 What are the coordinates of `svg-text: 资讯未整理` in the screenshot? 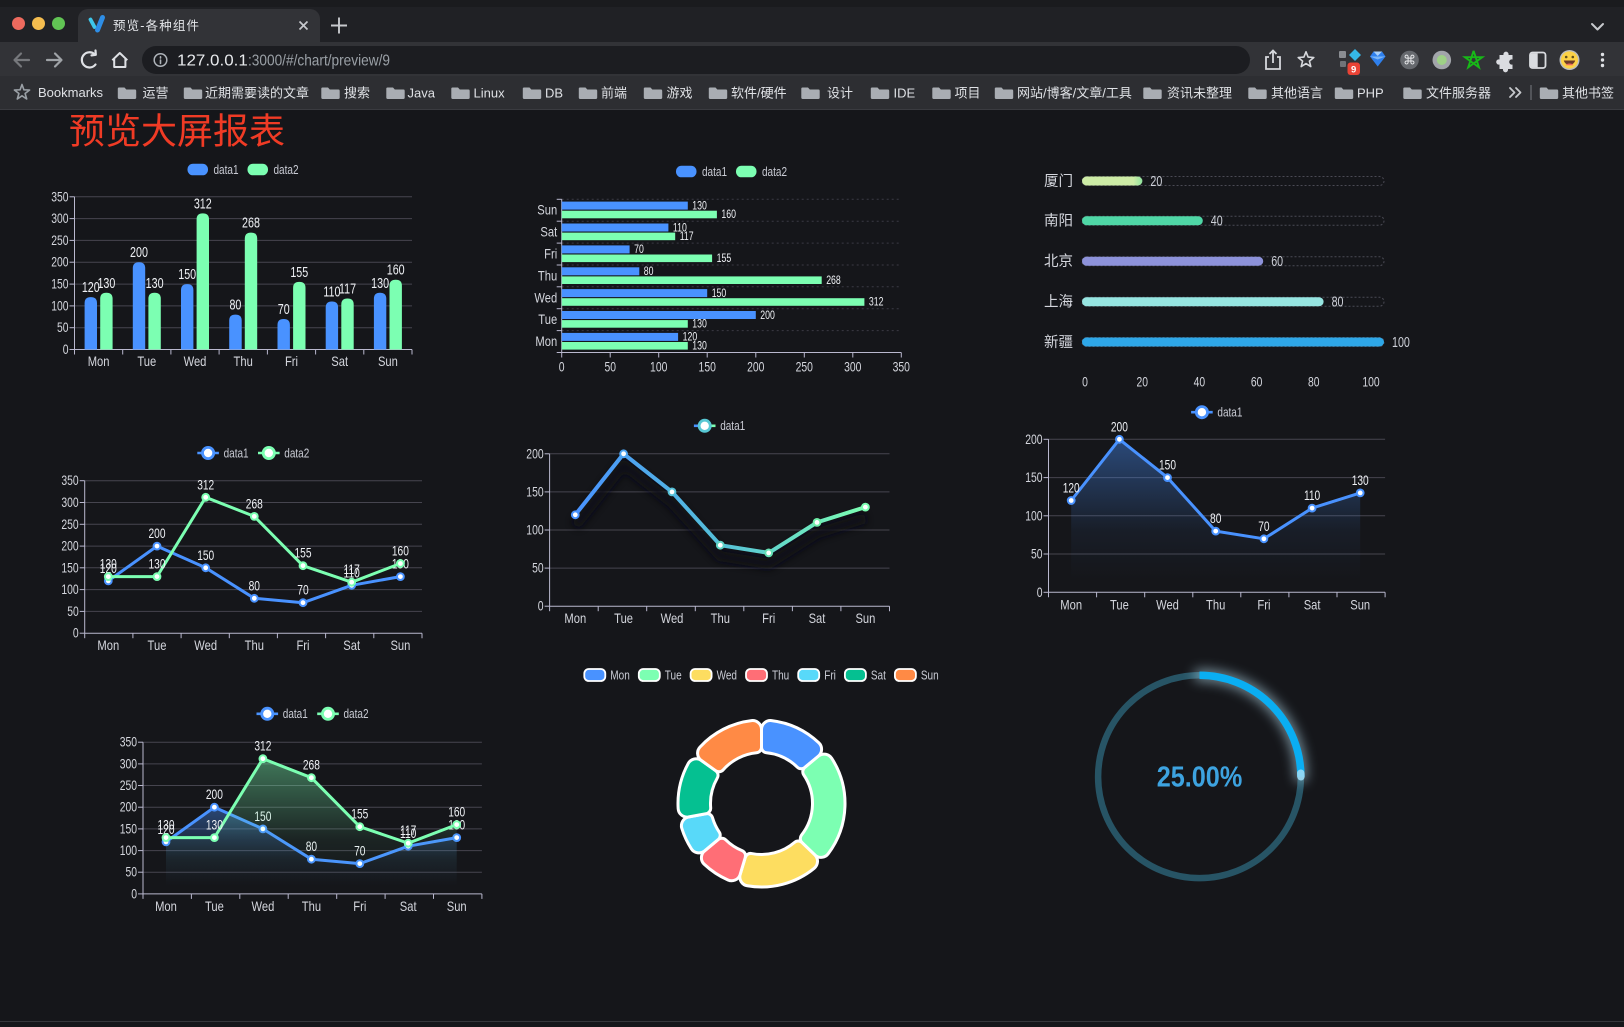 It's located at (1199, 93).